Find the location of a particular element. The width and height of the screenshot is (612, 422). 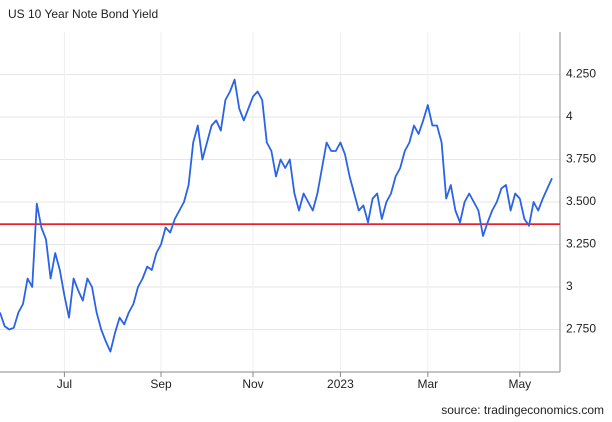

y-tick-label: 4 is located at coordinates (569, 116).